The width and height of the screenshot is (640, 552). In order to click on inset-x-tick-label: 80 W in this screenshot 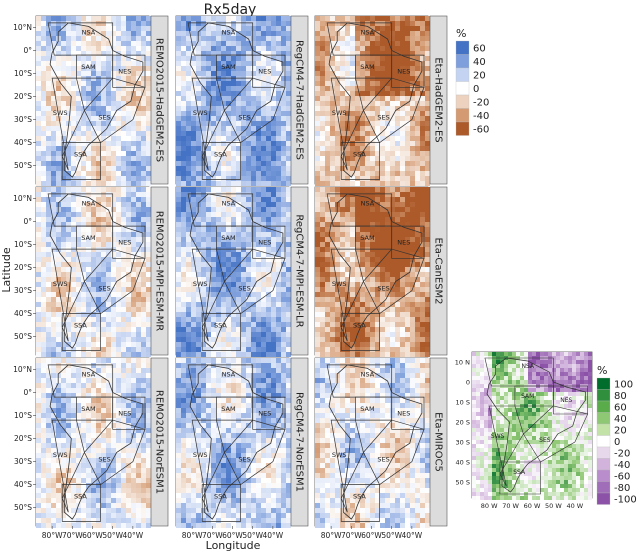, I will do `click(489, 506)`.